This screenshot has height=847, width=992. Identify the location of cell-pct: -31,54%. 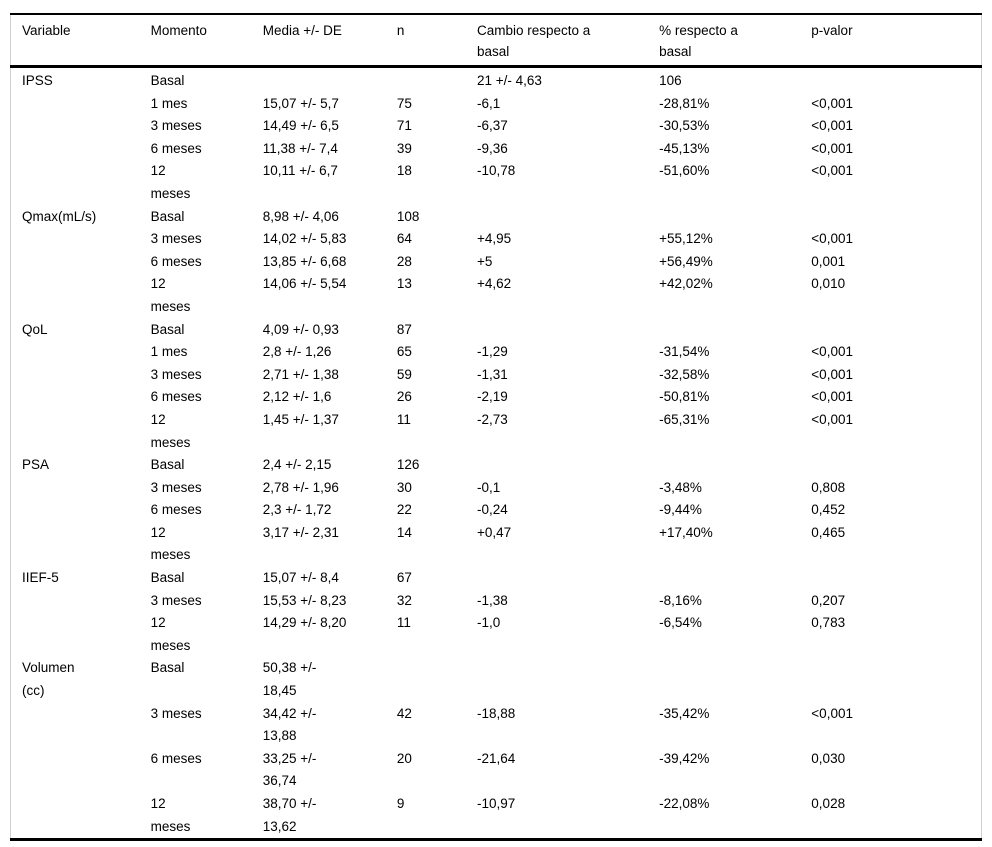
(684, 352).